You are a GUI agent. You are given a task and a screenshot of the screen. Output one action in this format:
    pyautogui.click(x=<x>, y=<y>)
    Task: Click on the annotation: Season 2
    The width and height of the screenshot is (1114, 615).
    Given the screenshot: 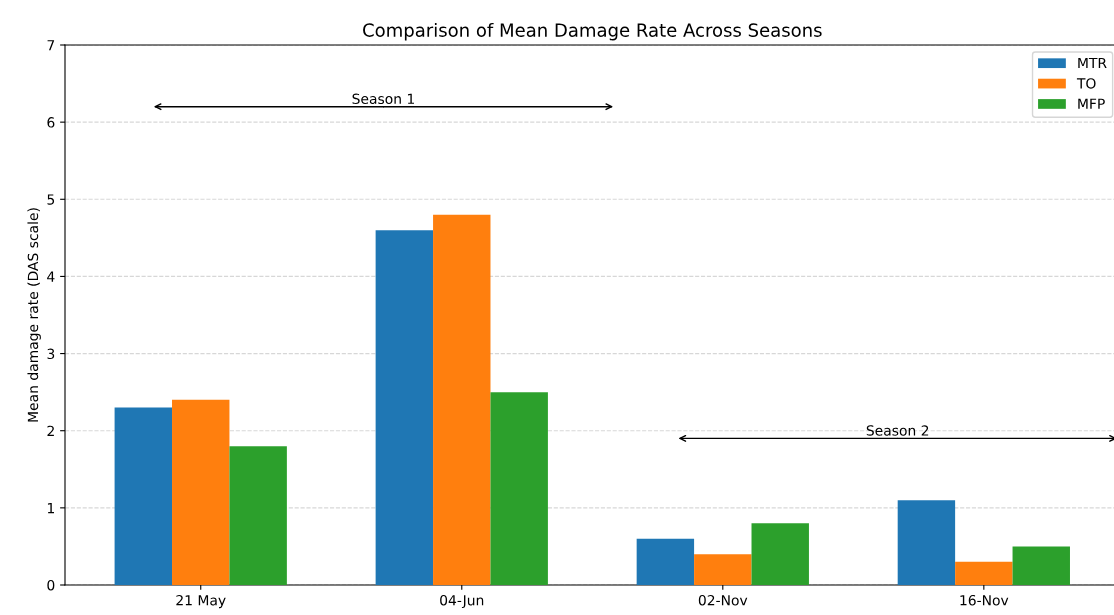 What is the action you would take?
    pyautogui.click(x=897, y=430)
    